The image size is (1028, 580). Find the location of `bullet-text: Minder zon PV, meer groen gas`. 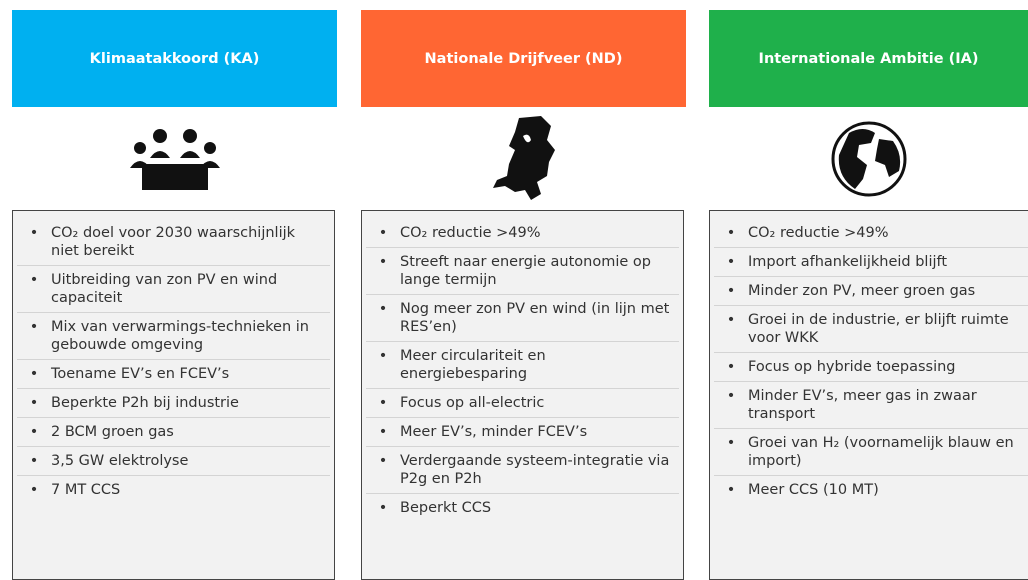

bullet-text: Minder zon PV, meer groen gas is located at coordinates (862, 291).